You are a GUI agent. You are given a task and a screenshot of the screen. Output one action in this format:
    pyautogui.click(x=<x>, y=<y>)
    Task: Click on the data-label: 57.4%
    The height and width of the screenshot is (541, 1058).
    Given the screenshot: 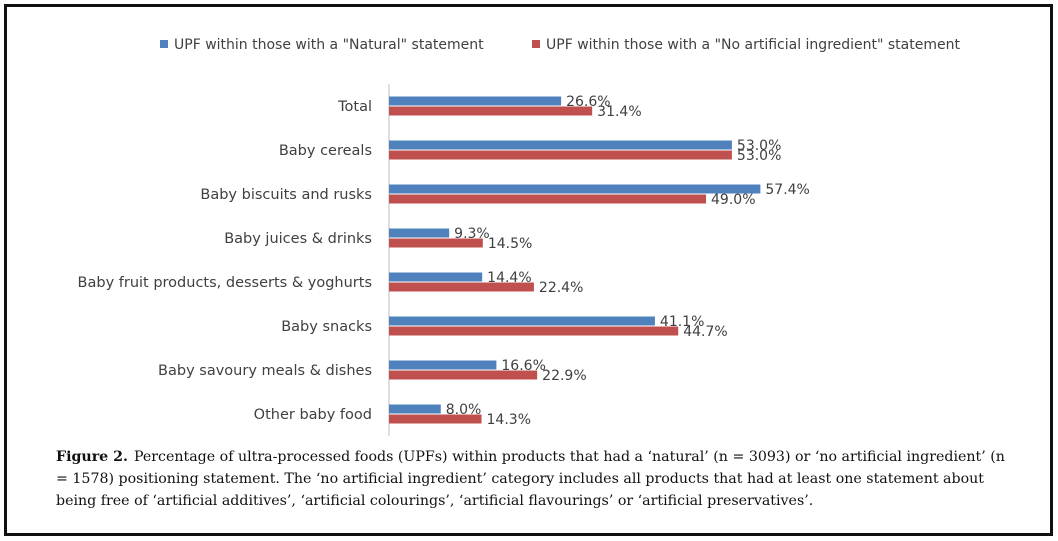 What is the action you would take?
    pyautogui.click(x=787, y=190)
    